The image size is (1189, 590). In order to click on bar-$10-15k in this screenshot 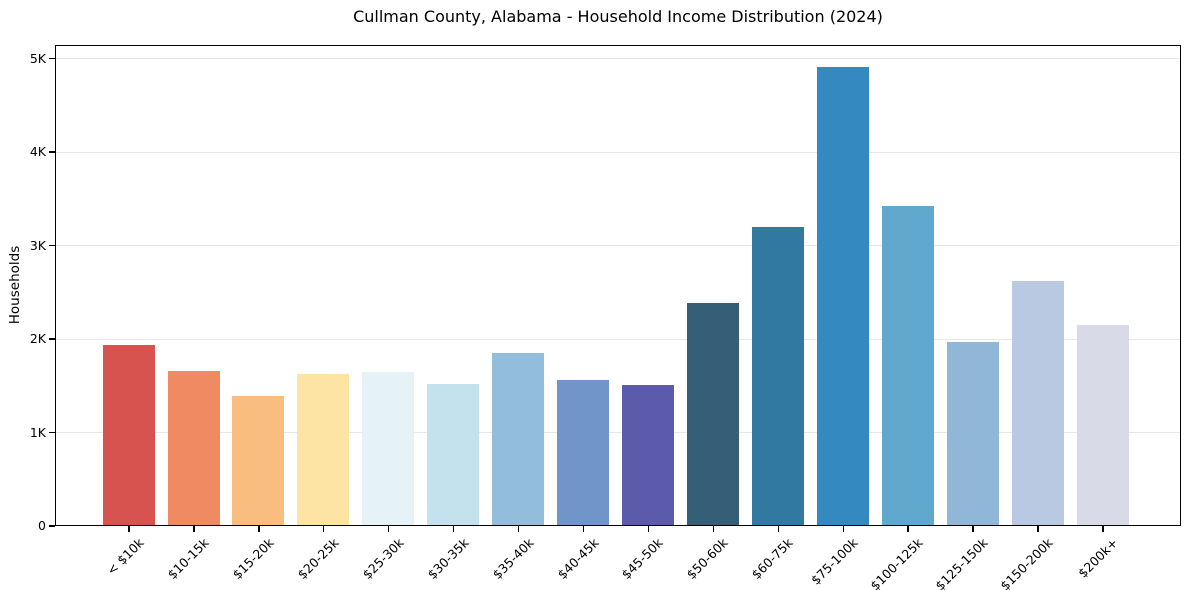, I will do `click(193, 447)`.